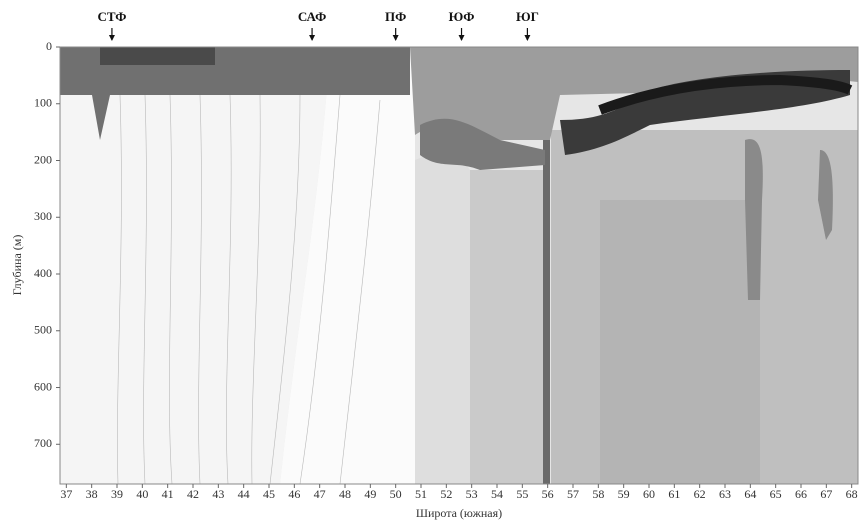  What do you see at coordinates (624, 494) in the screenshot?
I see `x-tick-label: 59` at bounding box center [624, 494].